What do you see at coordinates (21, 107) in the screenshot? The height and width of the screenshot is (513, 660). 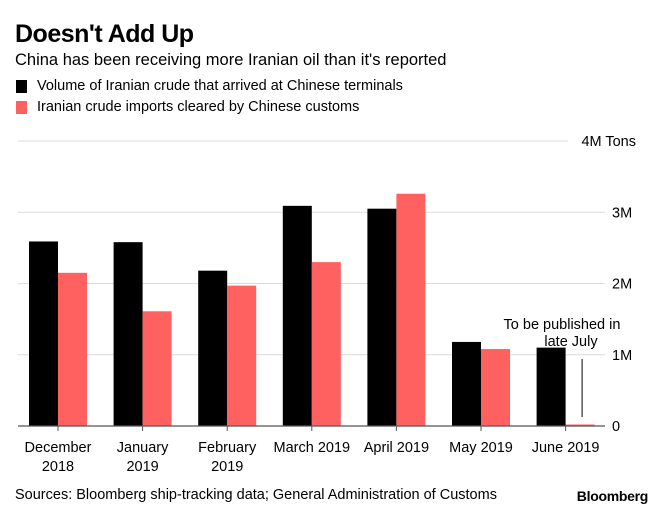 I see `legend-swatch-red` at bounding box center [21, 107].